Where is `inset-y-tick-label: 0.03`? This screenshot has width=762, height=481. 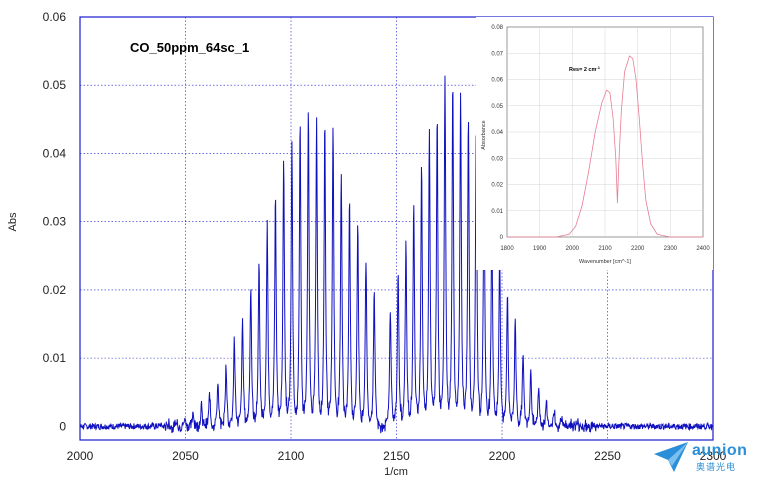 inset-y-tick-label: 0.03 is located at coordinates (497, 159).